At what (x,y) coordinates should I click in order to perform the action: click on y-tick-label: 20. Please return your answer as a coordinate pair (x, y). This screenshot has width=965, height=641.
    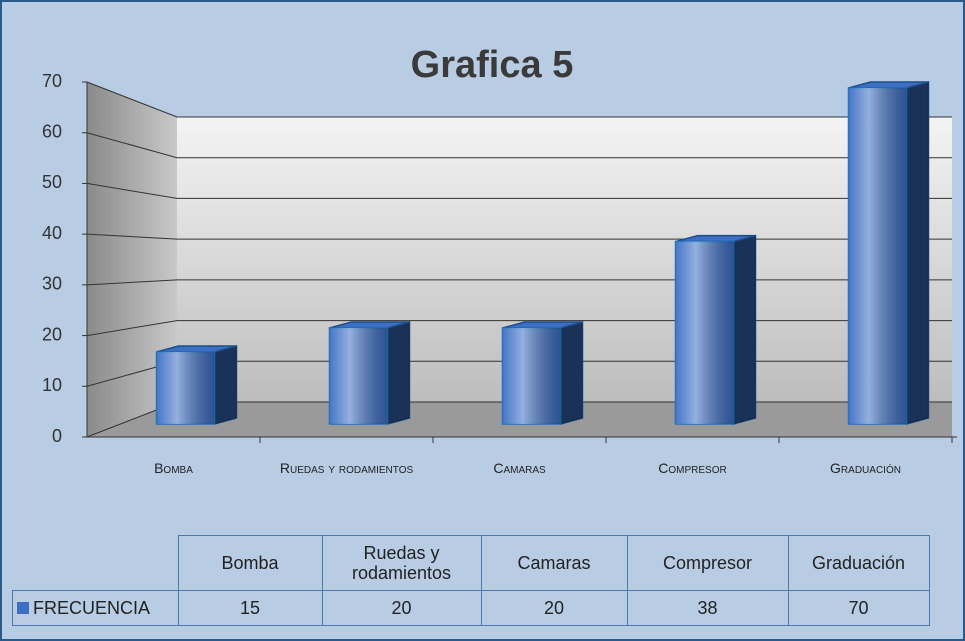
    Looking at the image, I should click on (52, 334).